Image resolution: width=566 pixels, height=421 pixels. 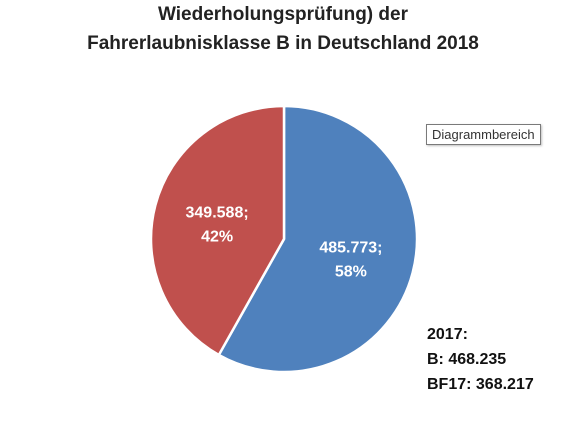 What do you see at coordinates (217, 212) in the screenshot?
I see `slice-data-label-1-value: 349.588;` at bounding box center [217, 212].